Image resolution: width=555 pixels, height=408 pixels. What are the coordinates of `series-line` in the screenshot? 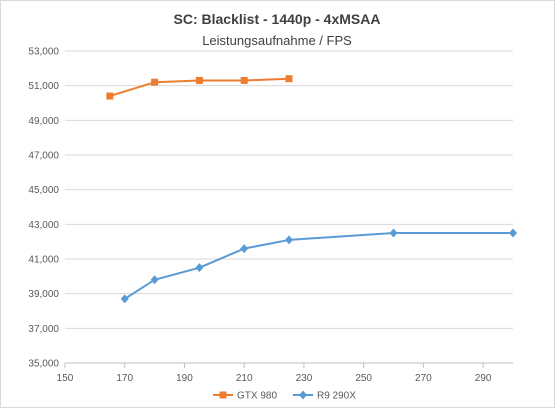 It's located at (318, 266).